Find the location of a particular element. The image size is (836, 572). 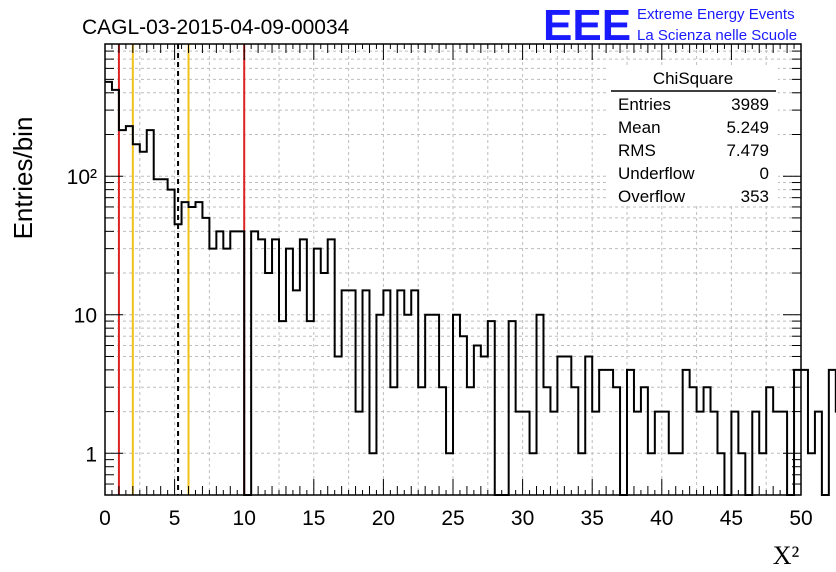

stats-row-value: 3989 is located at coordinates (750, 104).